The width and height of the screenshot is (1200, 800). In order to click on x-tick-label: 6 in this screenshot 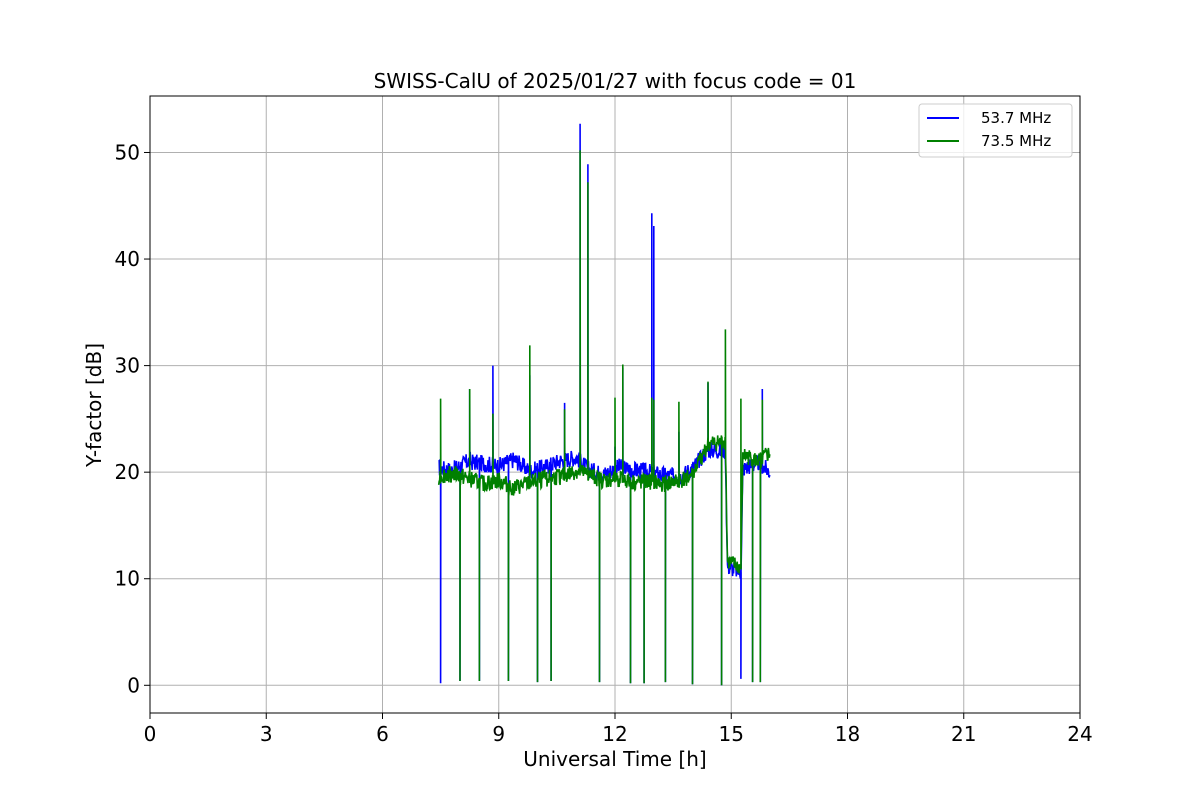, I will do `click(382, 734)`.